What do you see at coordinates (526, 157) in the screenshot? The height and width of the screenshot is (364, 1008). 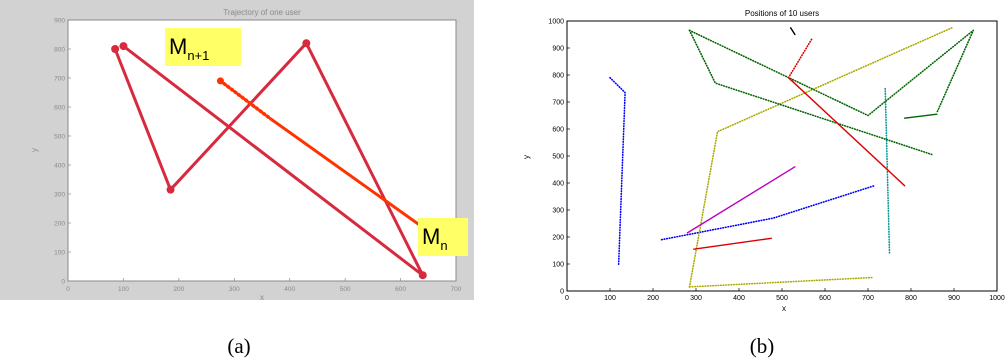 I see `chart-b-ylabel: y` at bounding box center [526, 157].